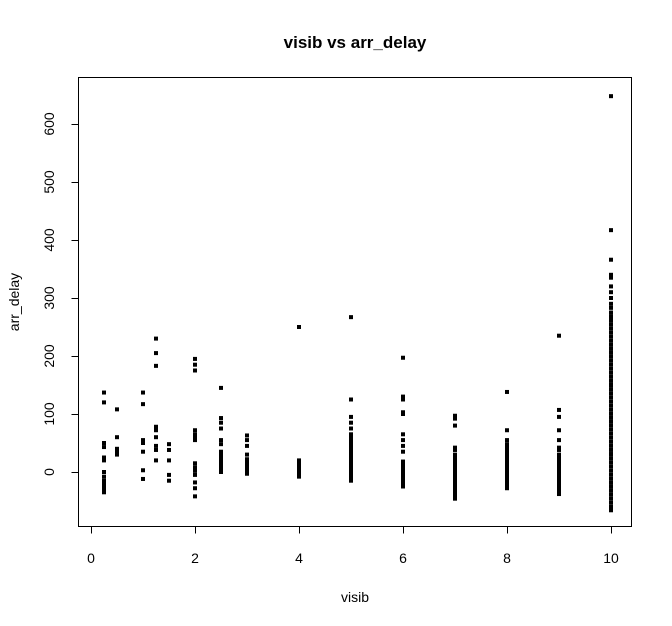  I want to click on y-tick-label: 0, so click(49, 472).